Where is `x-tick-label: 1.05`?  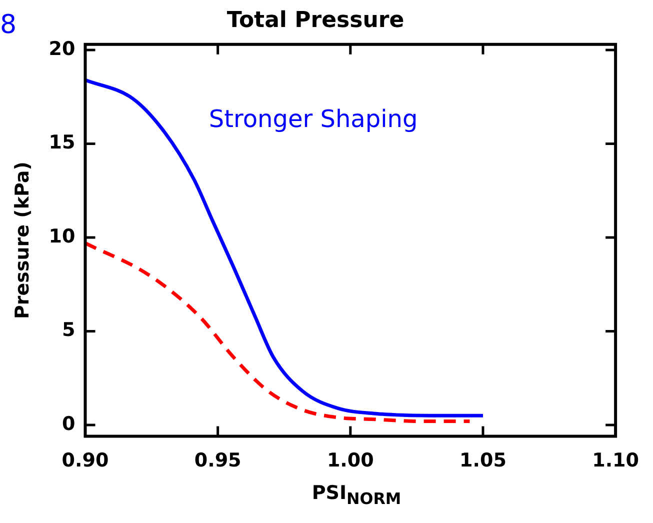
x-tick-label: 1.05 is located at coordinates (483, 461).